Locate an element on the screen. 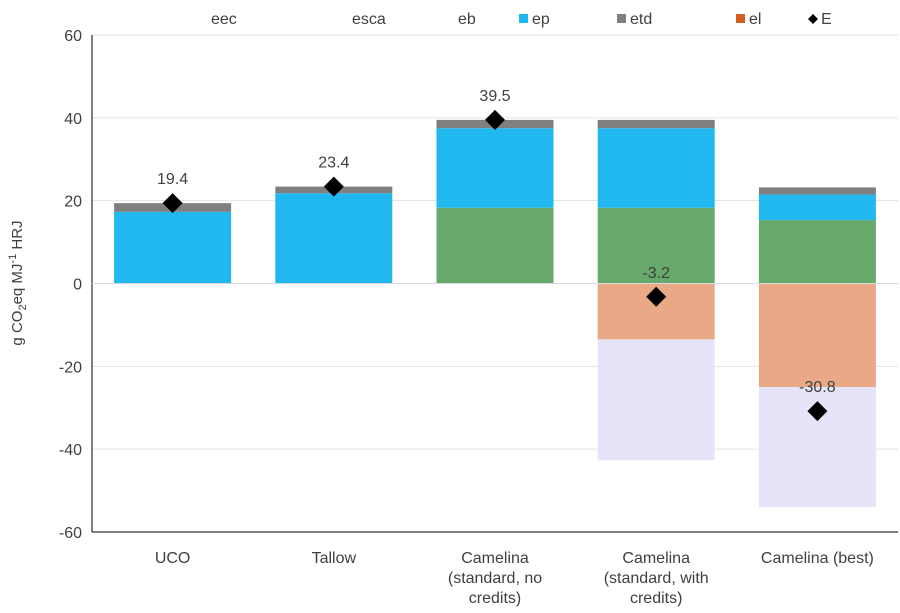 This screenshot has width=900, height=613. y-tick-label: 40 is located at coordinates (73, 119).